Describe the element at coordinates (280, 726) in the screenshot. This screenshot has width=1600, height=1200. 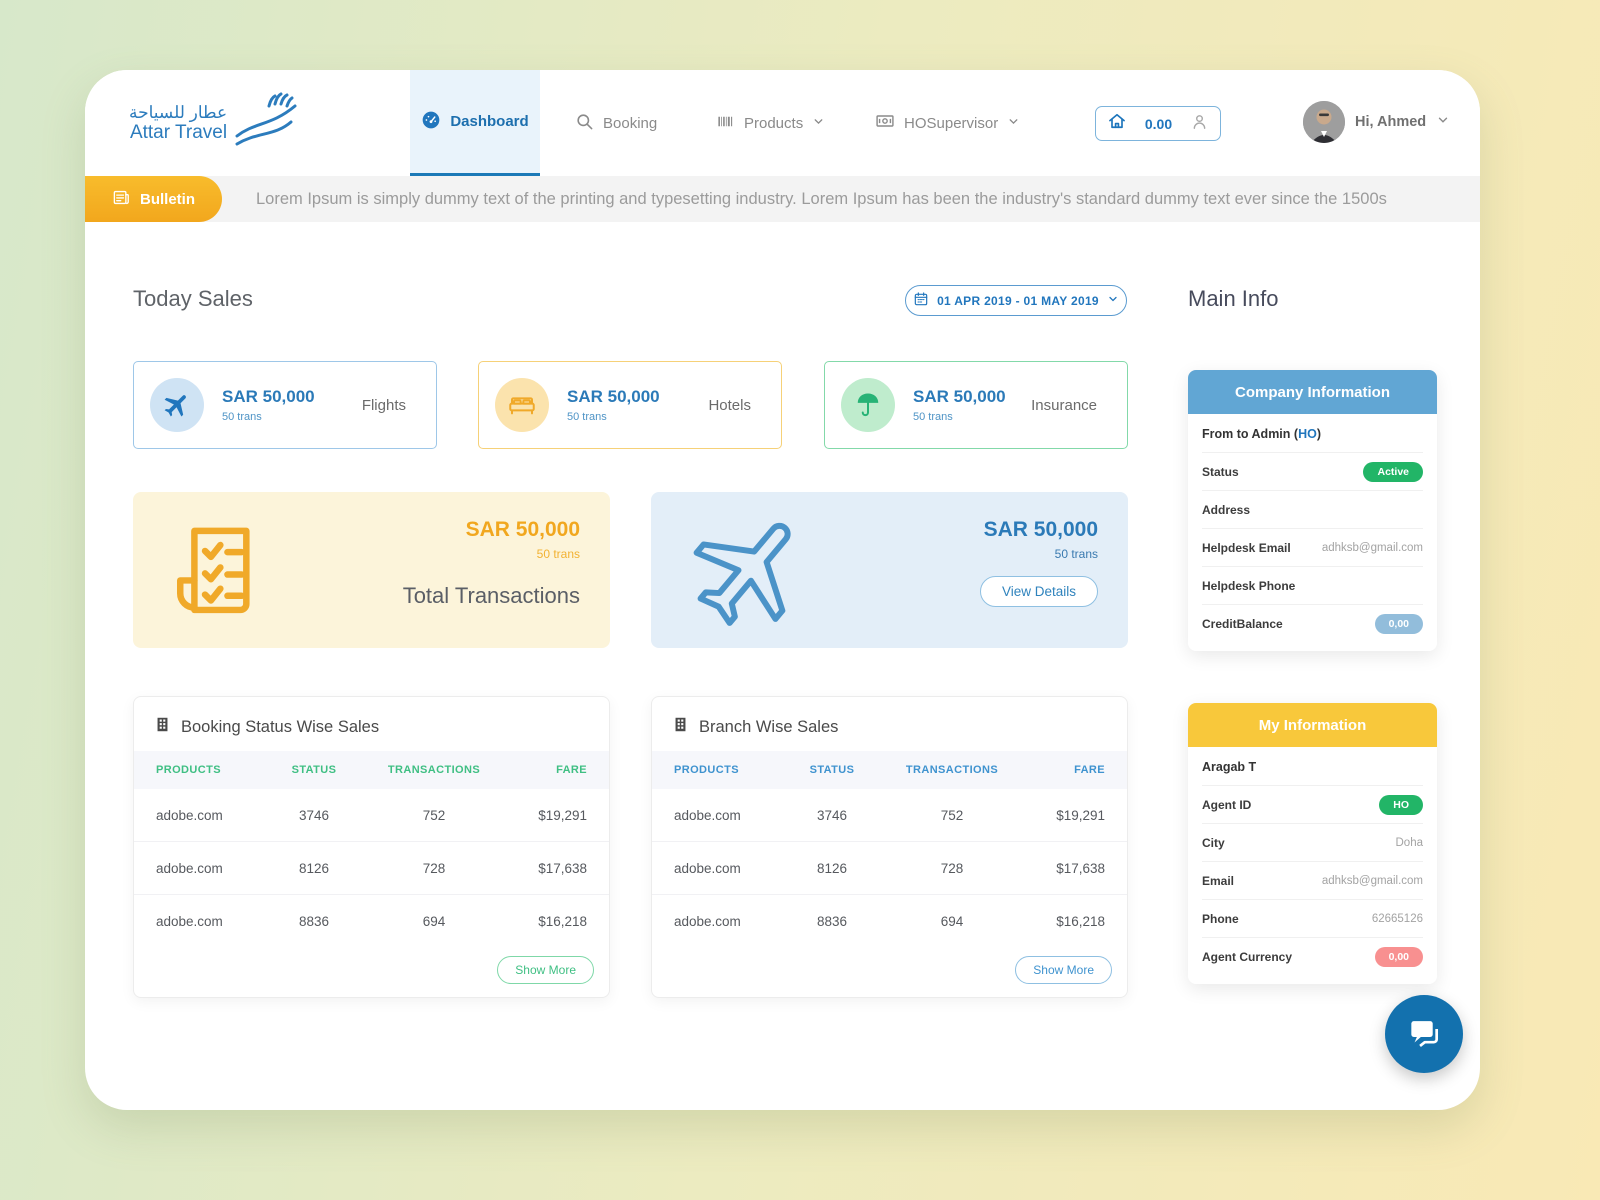
I see `table-title: Booking Status Wise Sales` at that location.